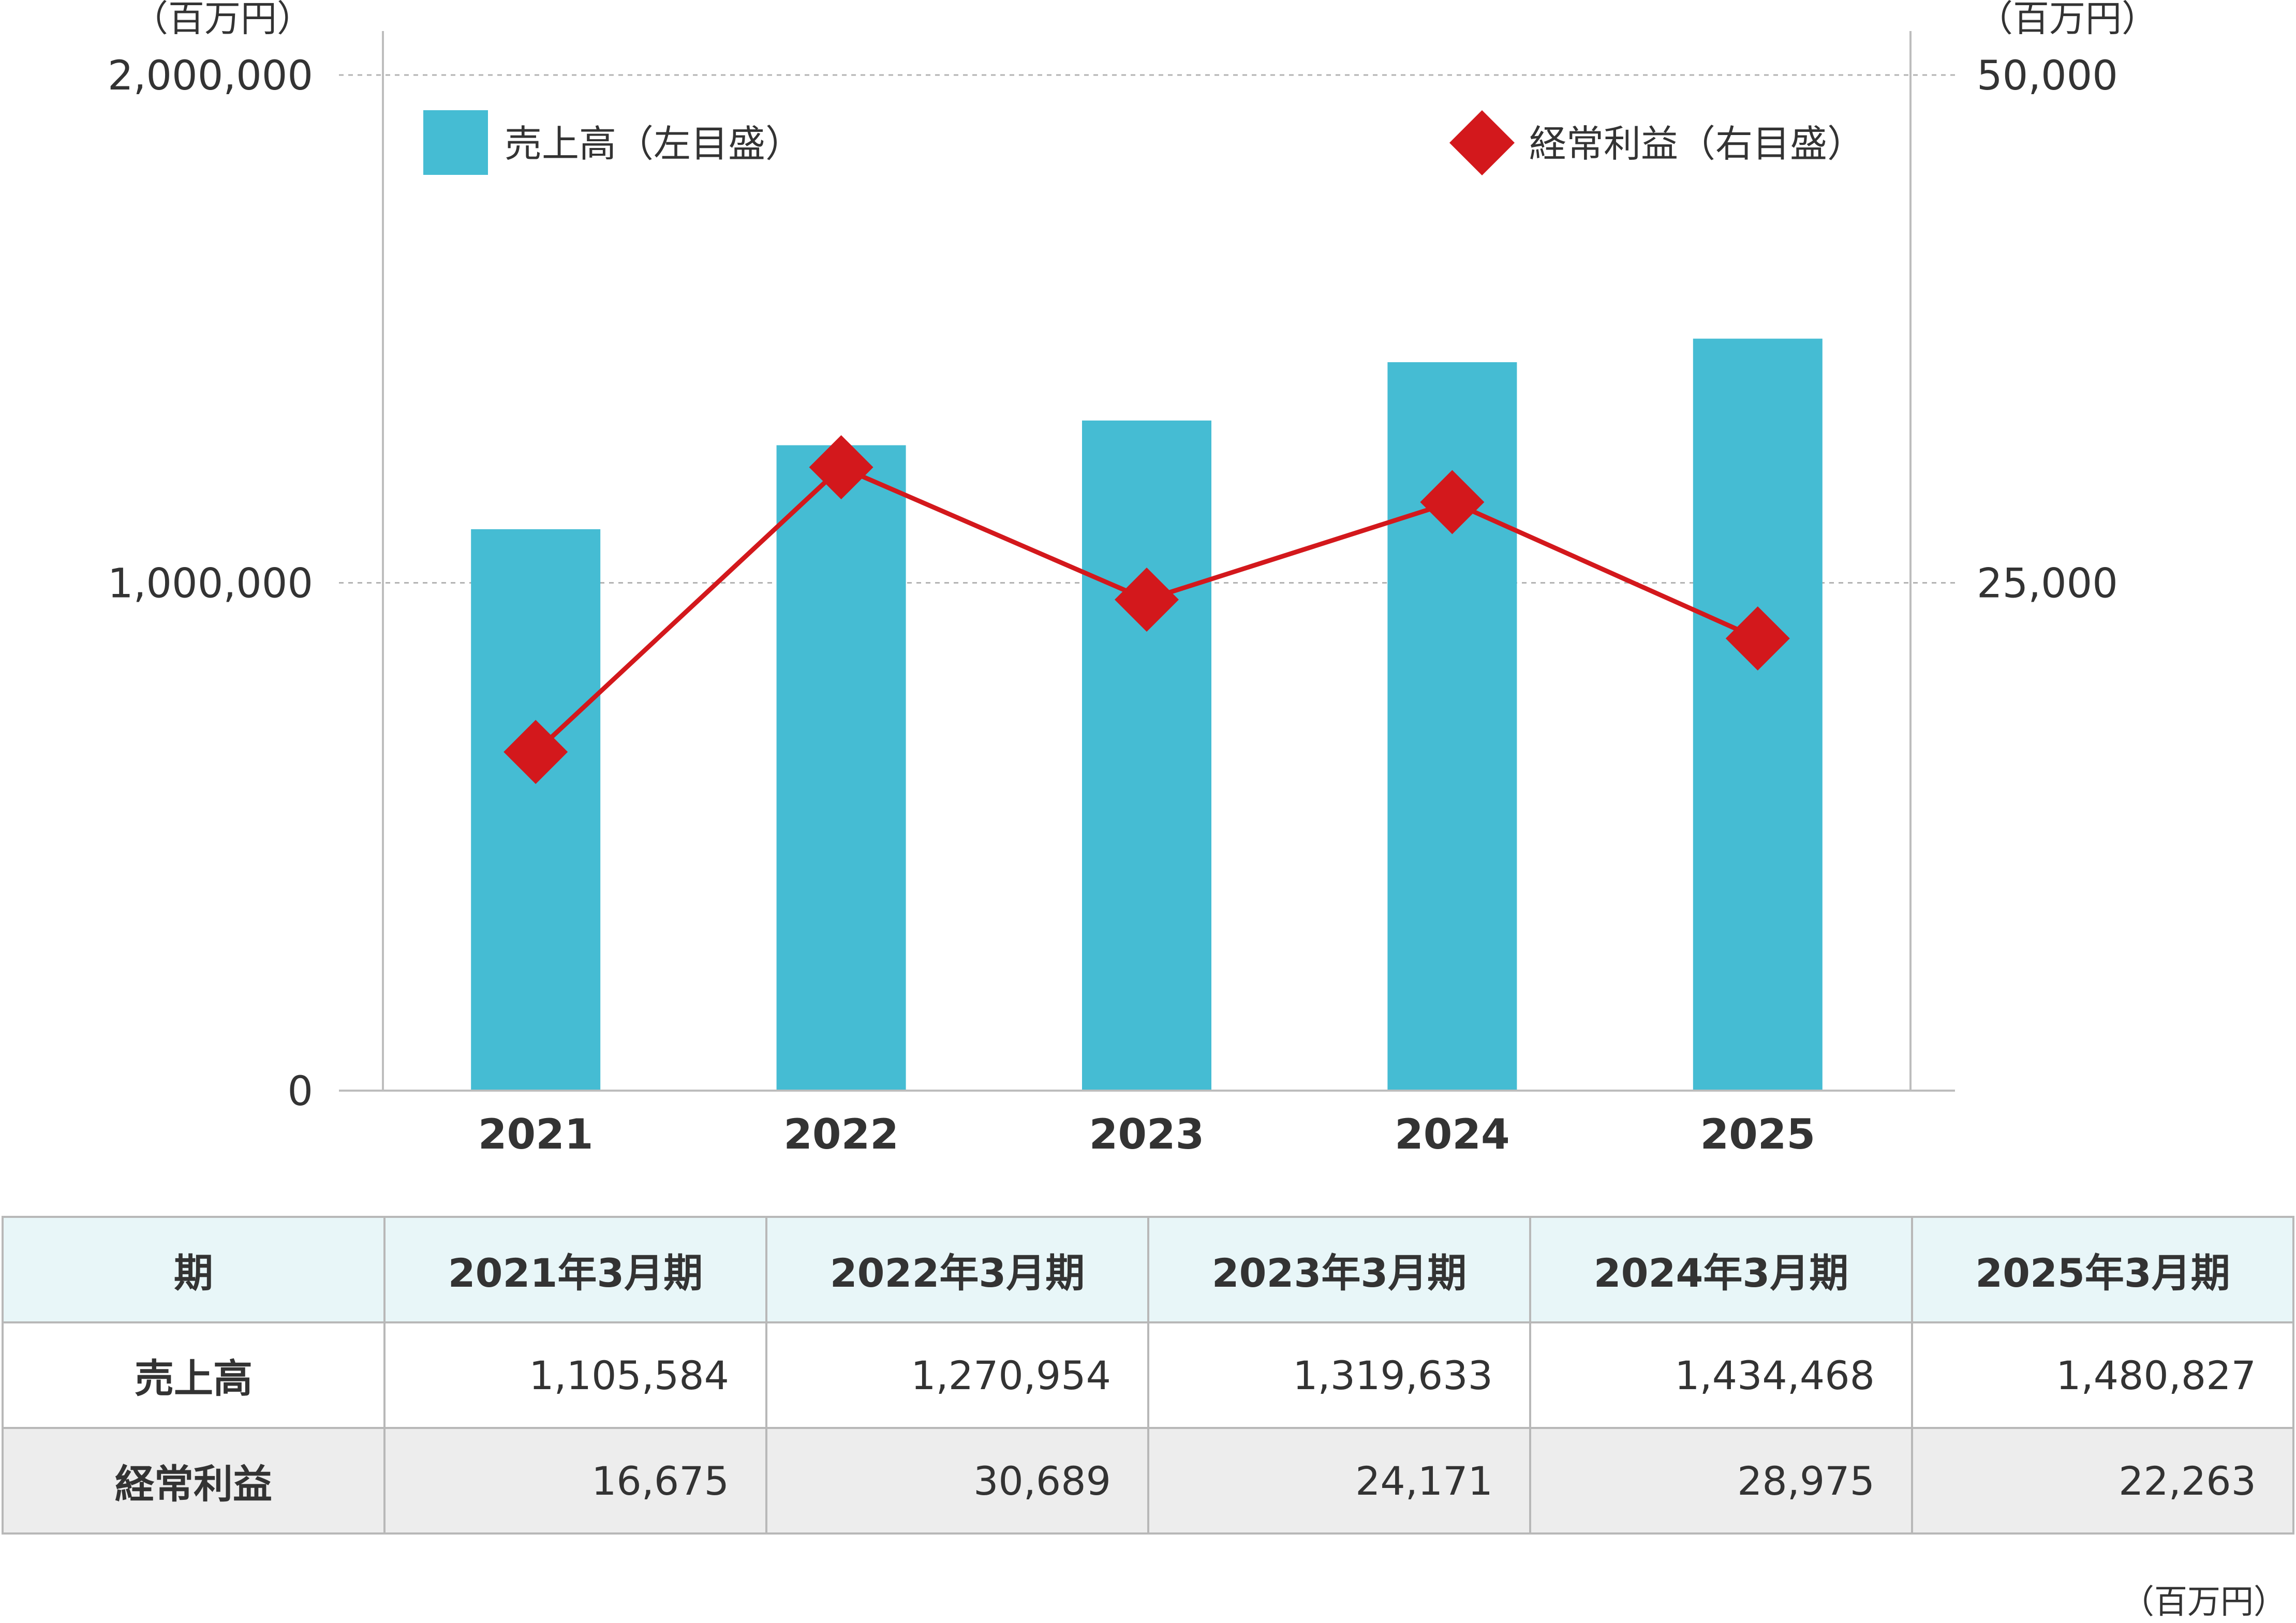 This screenshot has height=1623, width=2296. I want to click on legend-sales-label: 売上高（左目盛）, so click(654, 144).